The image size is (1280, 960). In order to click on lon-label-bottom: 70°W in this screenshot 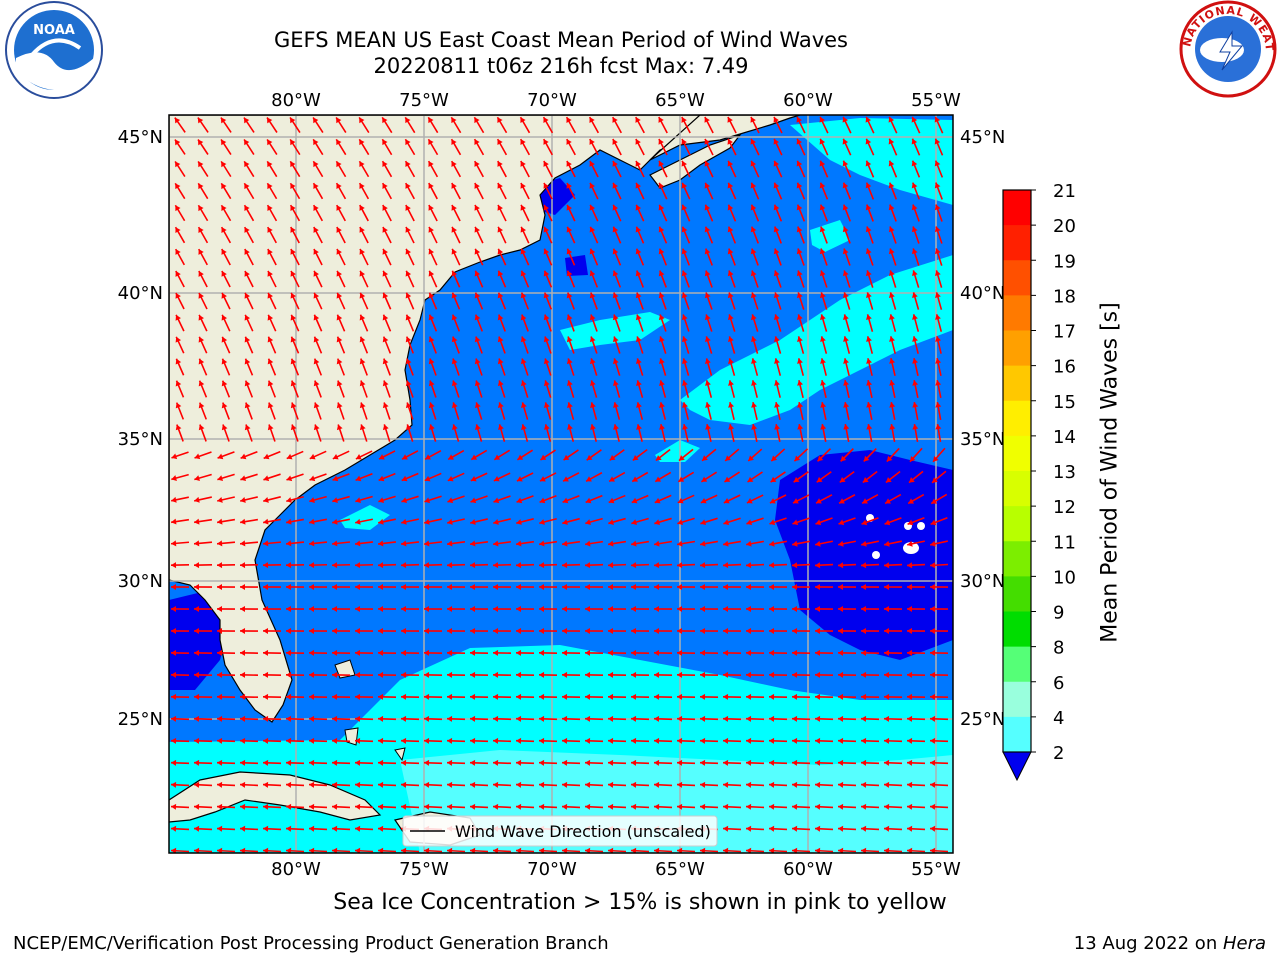, I will do `click(552, 869)`.